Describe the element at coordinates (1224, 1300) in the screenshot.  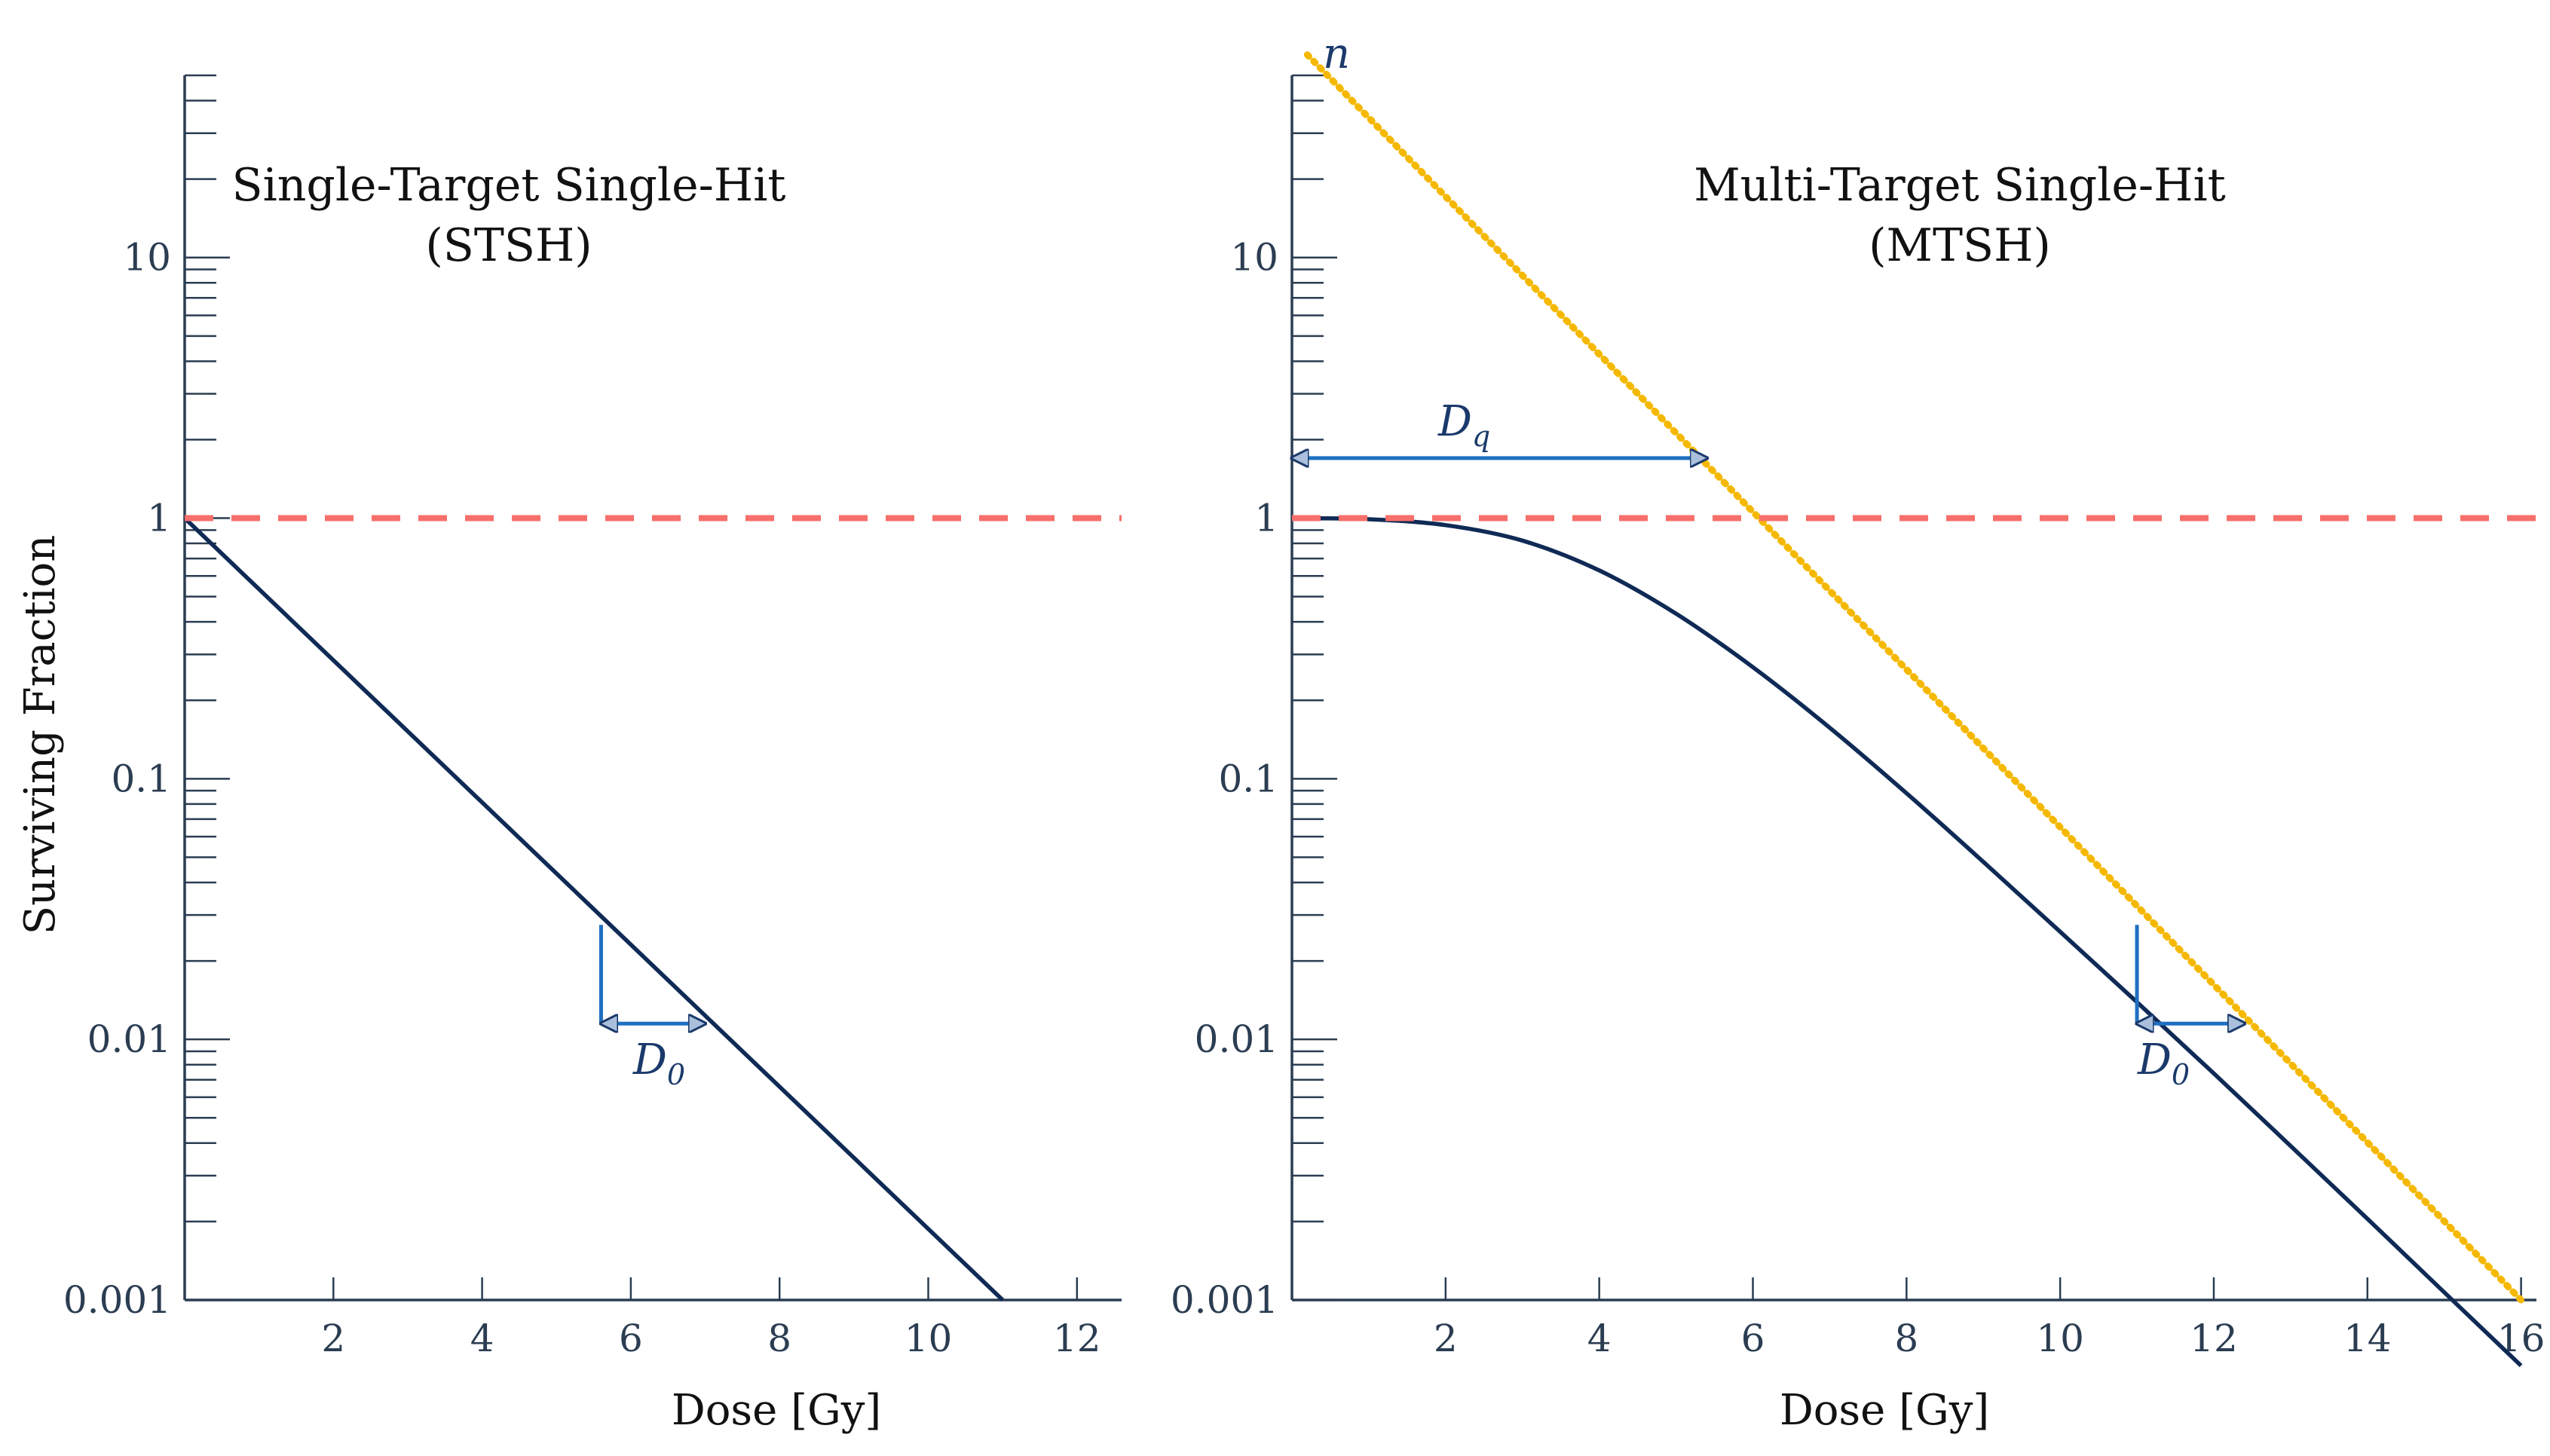
I see `mtsh-y-tick-label: 0.001` at that location.